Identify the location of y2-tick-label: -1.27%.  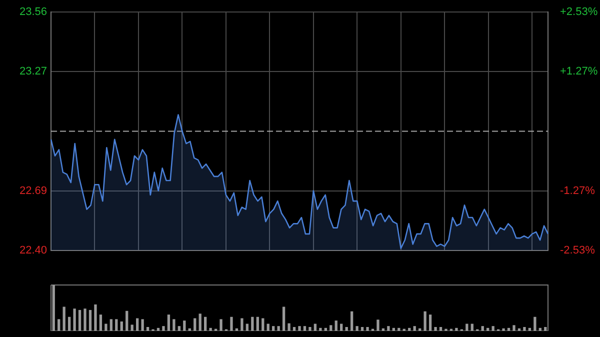
(578, 191).